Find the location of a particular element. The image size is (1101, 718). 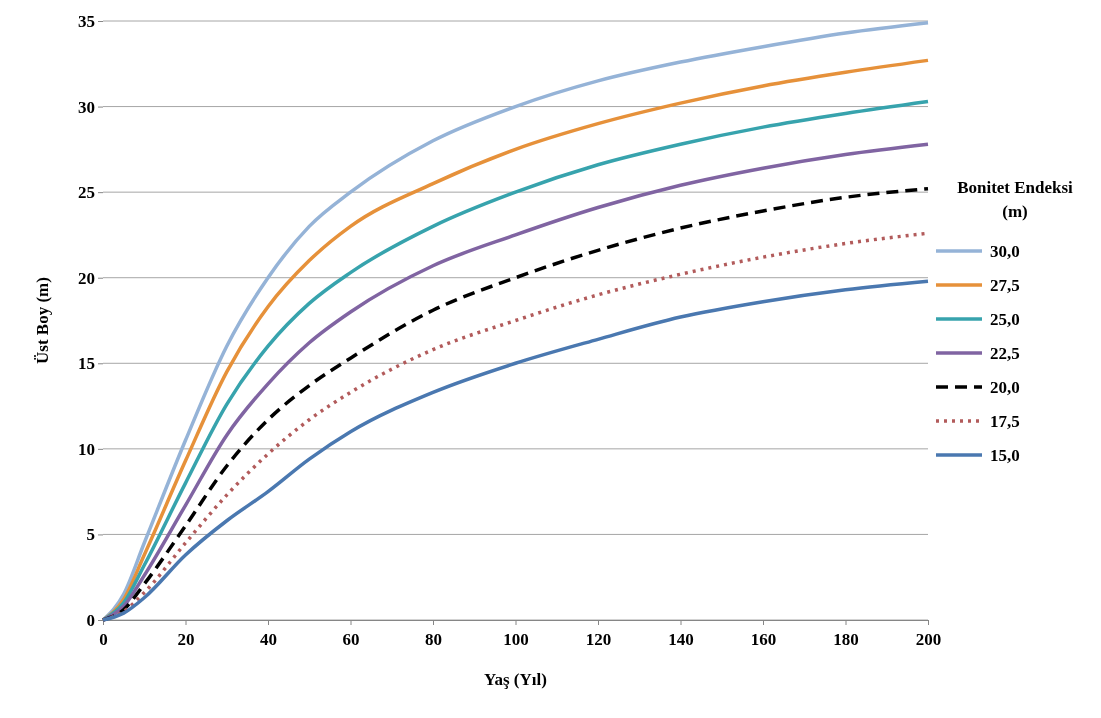

legend-title: Bonitet Endeksi (m) is located at coordinates (1015, 199).